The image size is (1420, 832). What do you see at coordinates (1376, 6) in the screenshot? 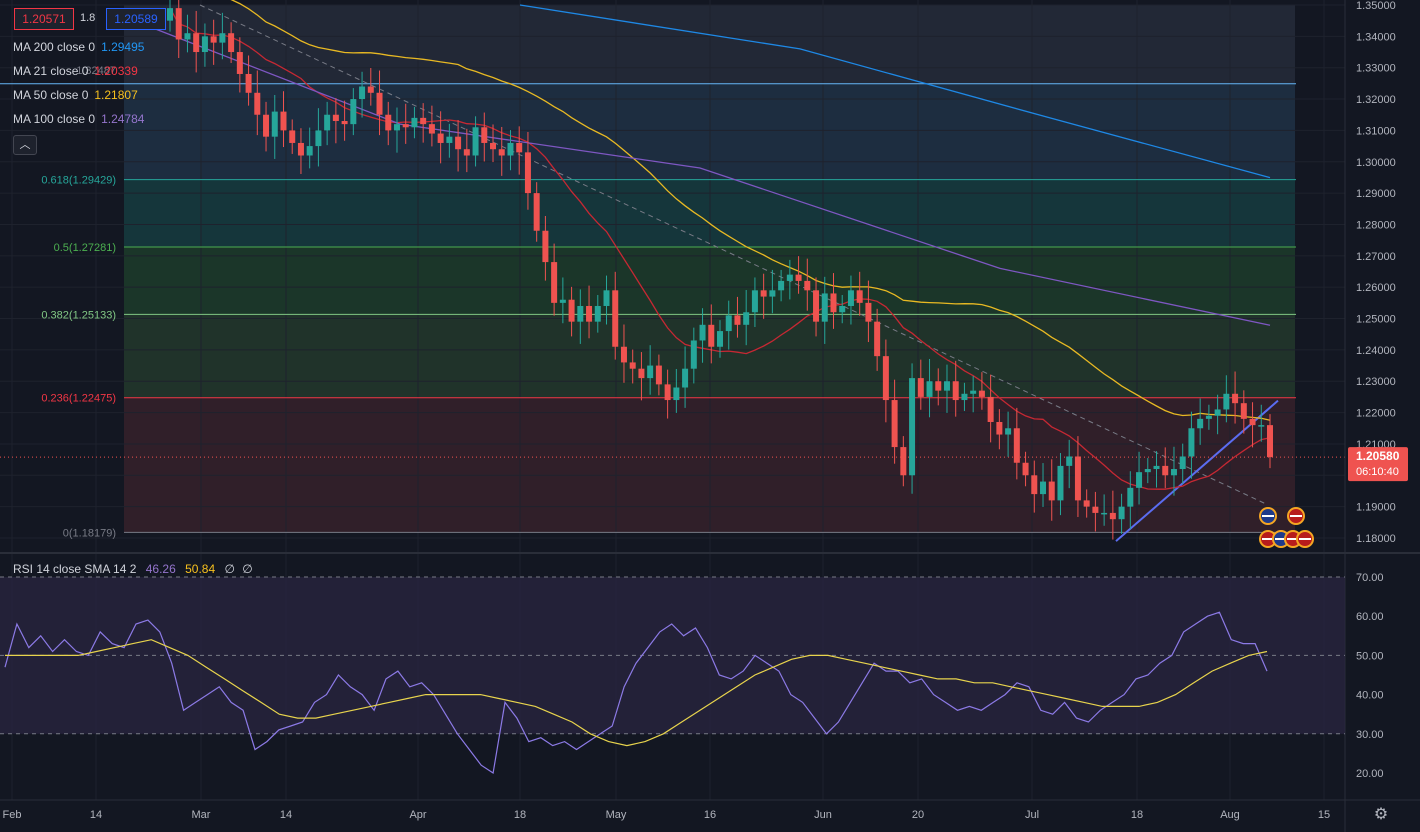
I see `price-tick-label: 1.35000` at bounding box center [1376, 6].